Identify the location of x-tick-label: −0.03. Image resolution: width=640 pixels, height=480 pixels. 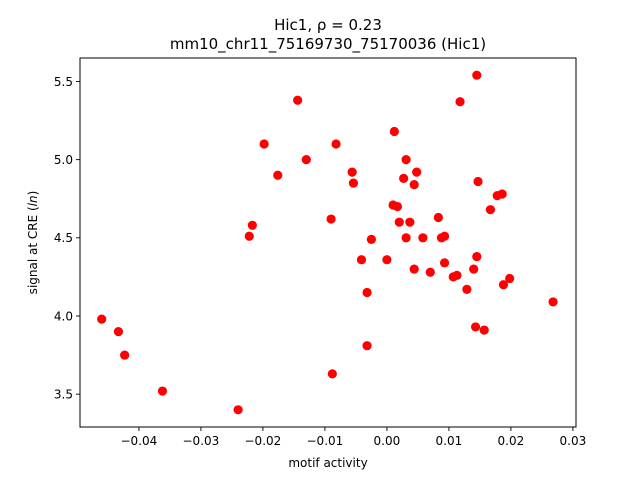
(201, 441).